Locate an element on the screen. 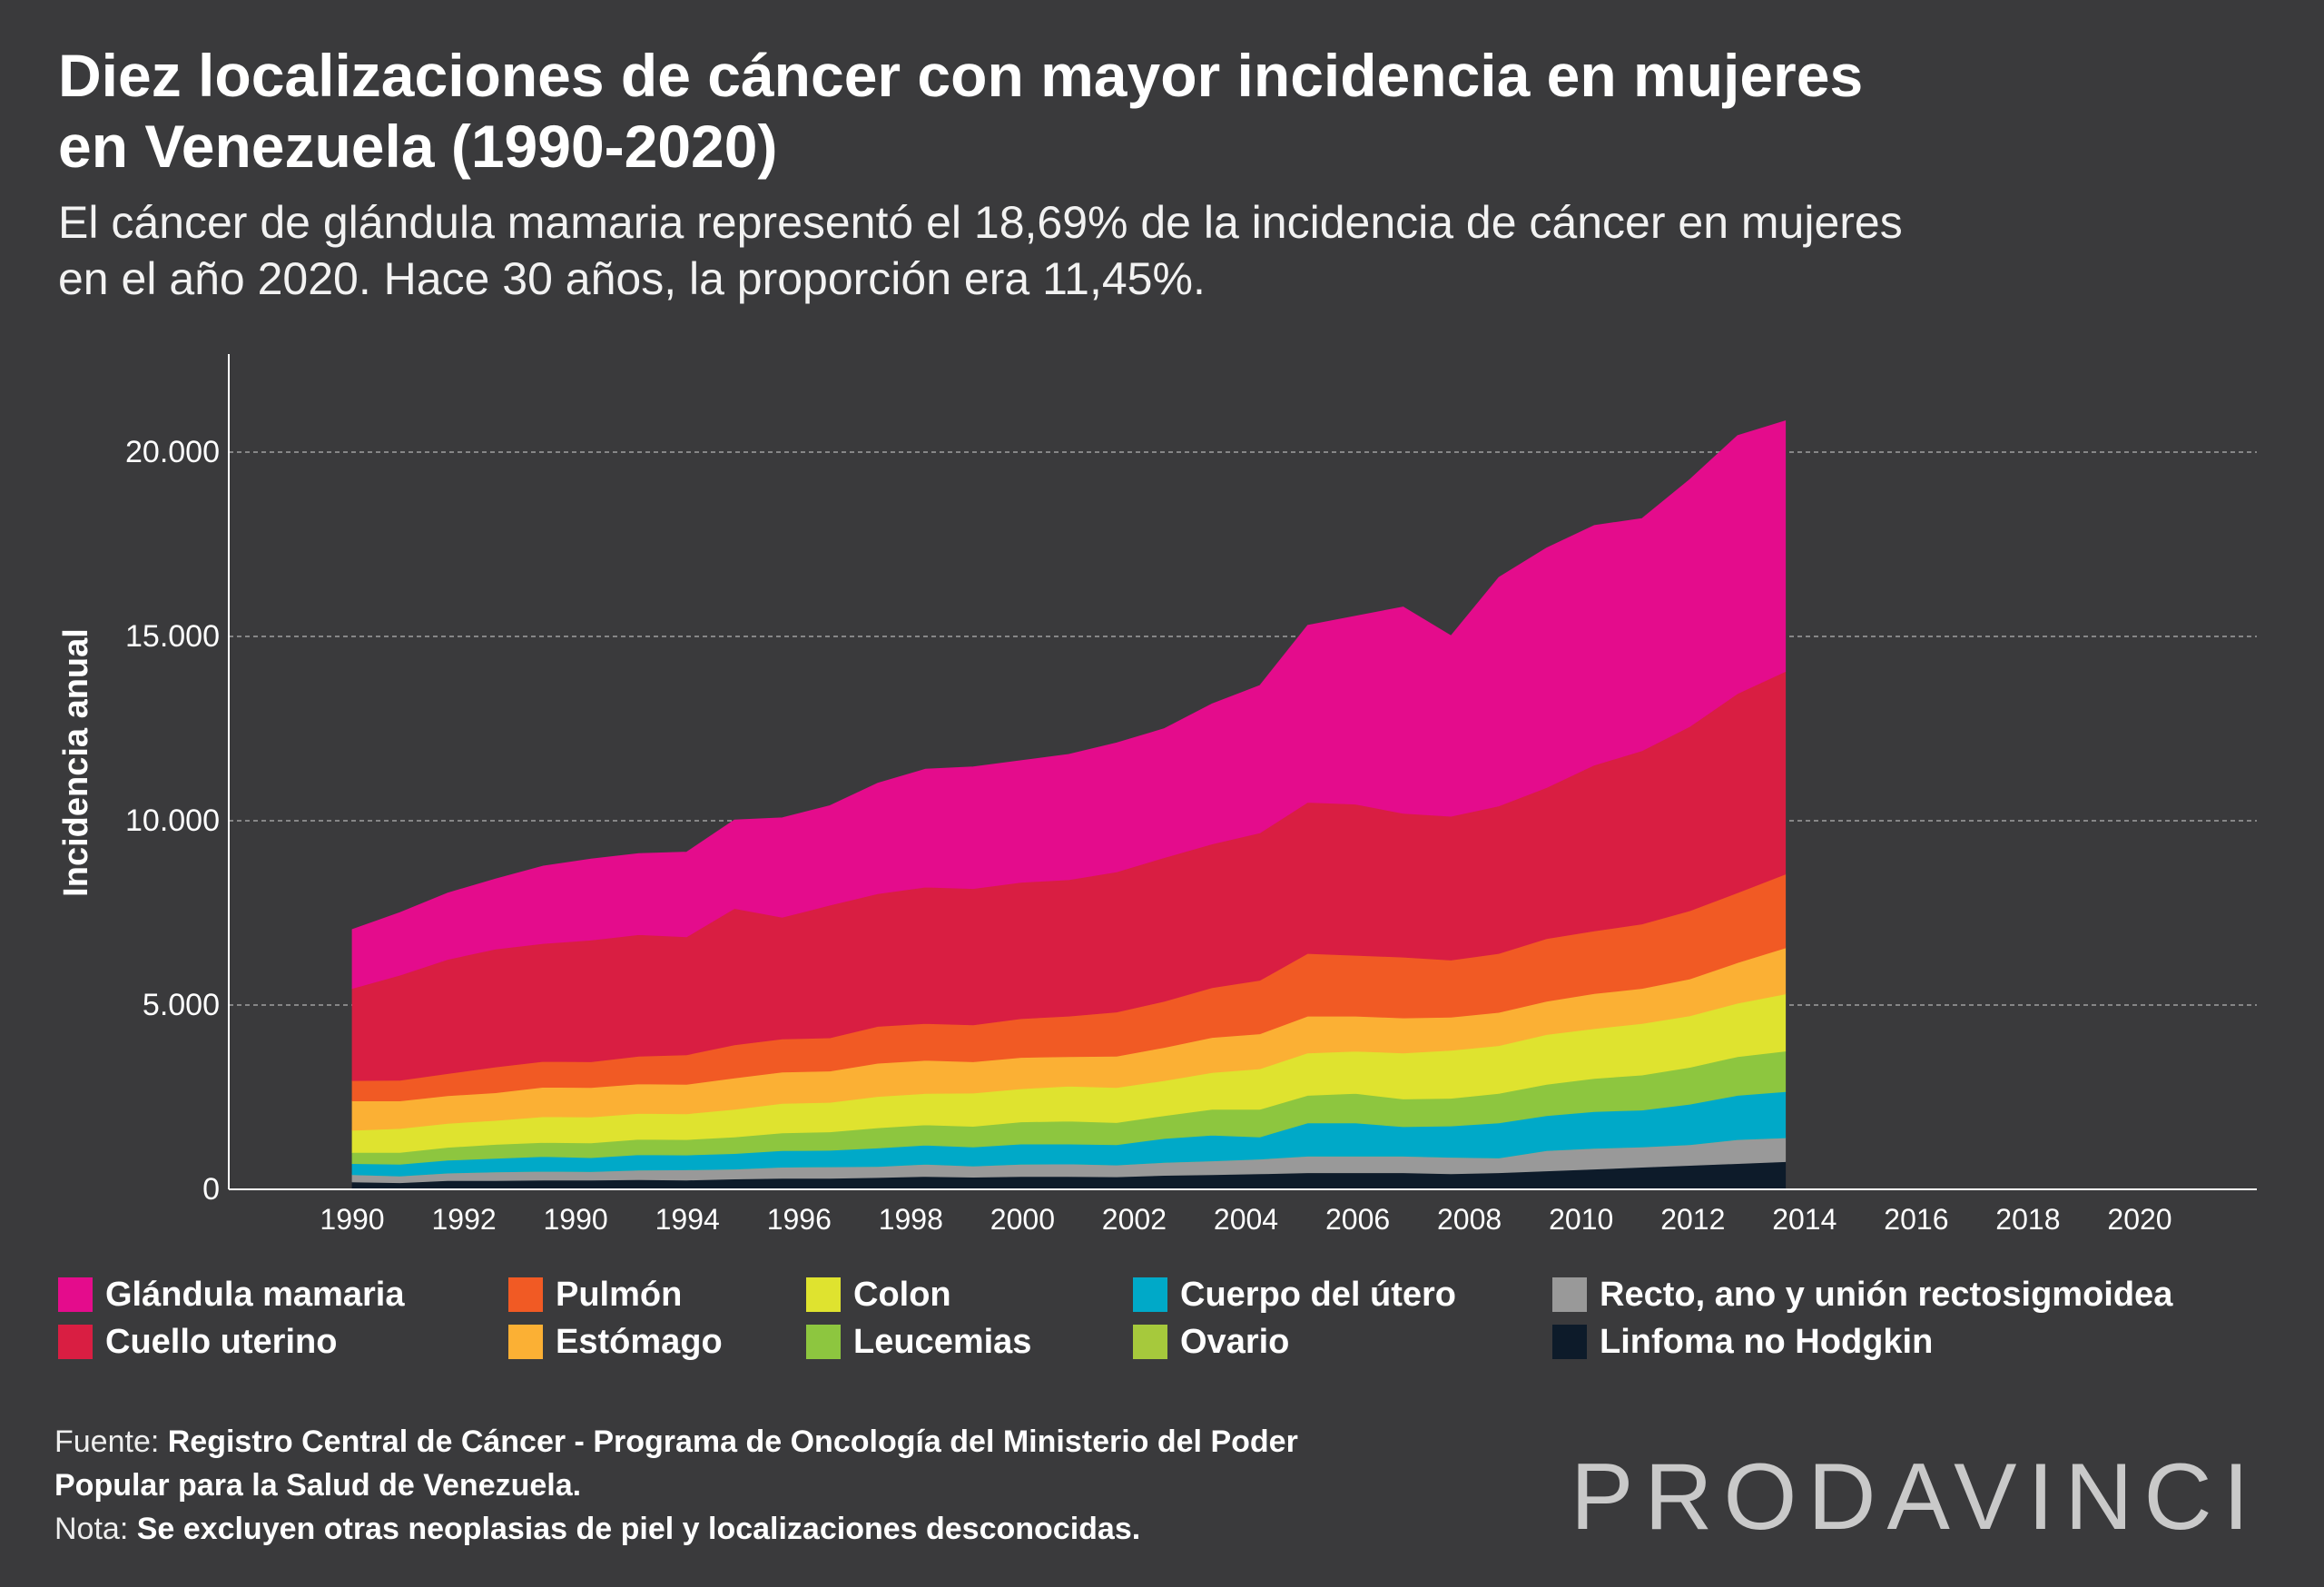 The height and width of the screenshot is (1587, 2324). x-tick-label: 2004 is located at coordinates (1246, 1219).